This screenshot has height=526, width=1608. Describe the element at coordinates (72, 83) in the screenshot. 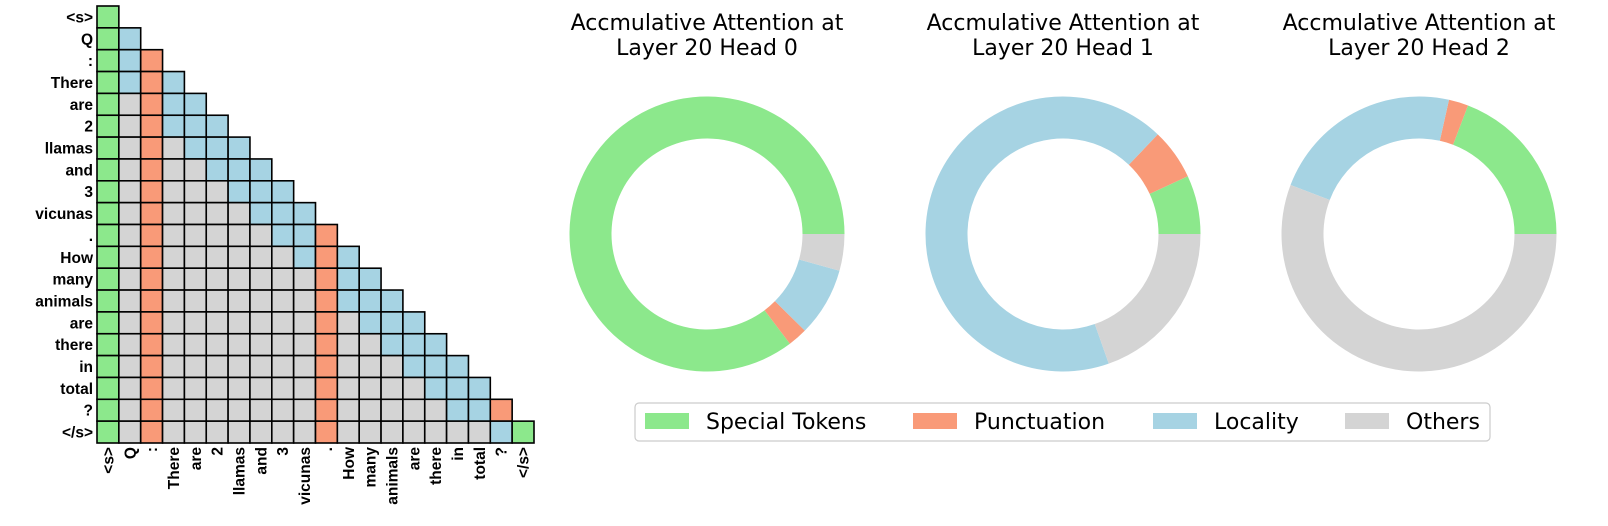

I see `y-tick-label: There` at that location.